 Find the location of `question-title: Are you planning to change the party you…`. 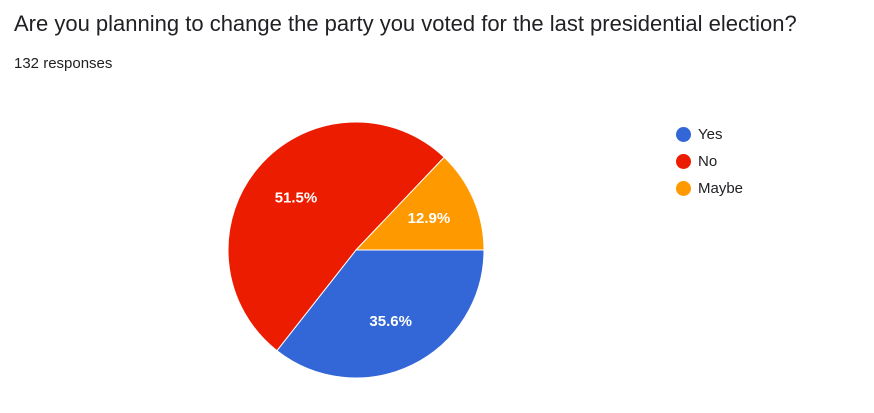

question-title: Are you planning to change the party you… is located at coordinates (405, 23).